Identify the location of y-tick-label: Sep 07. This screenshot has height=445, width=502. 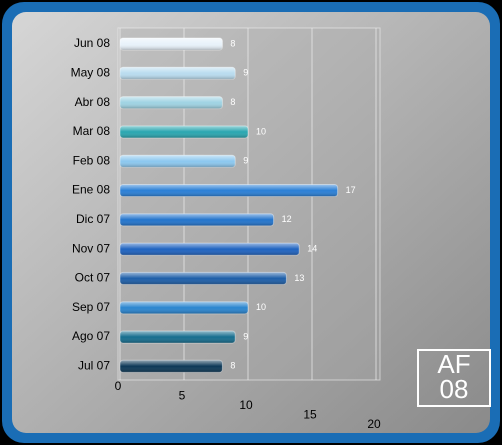
(91, 307).